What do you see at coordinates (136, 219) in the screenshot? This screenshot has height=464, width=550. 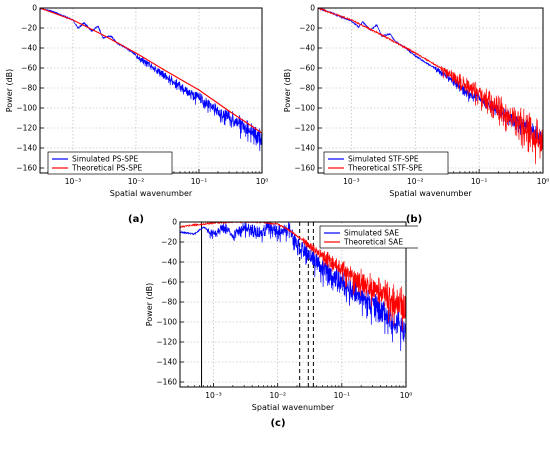 I see `panel-label: (a)` at bounding box center [136, 219].